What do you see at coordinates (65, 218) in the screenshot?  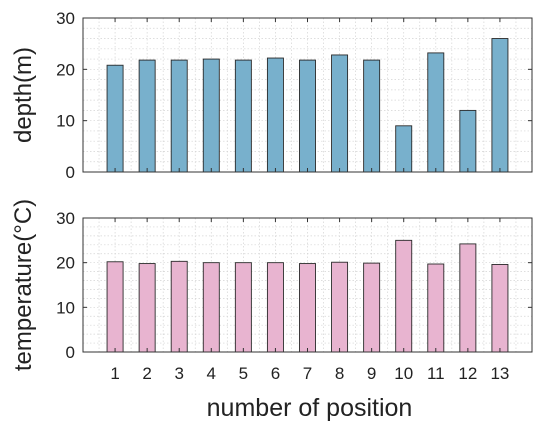 I see `temperature-y-tick-label: 30` at bounding box center [65, 218].